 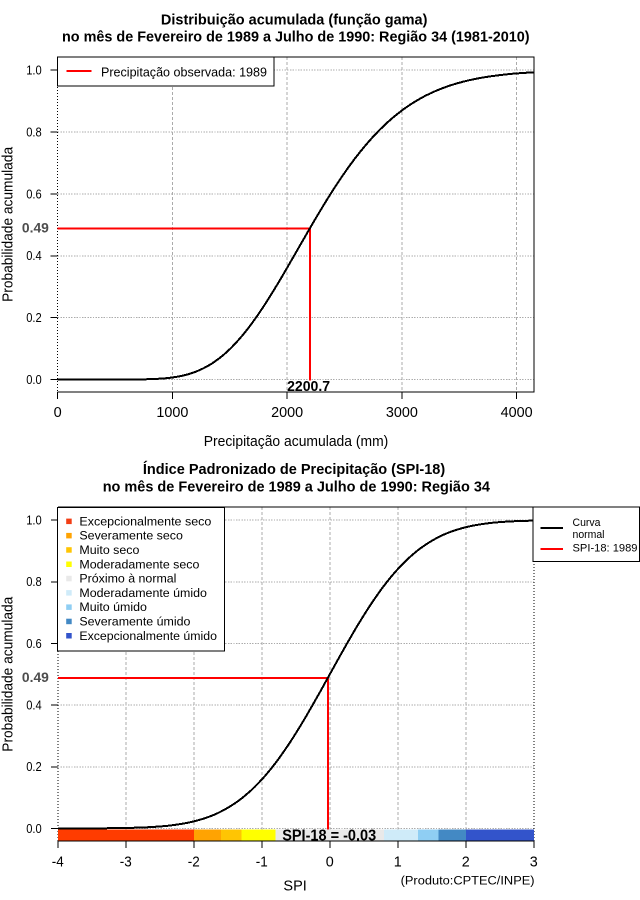 What do you see at coordinates (589, 535) in the screenshot?
I see `svg-text: normal` at bounding box center [589, 535].